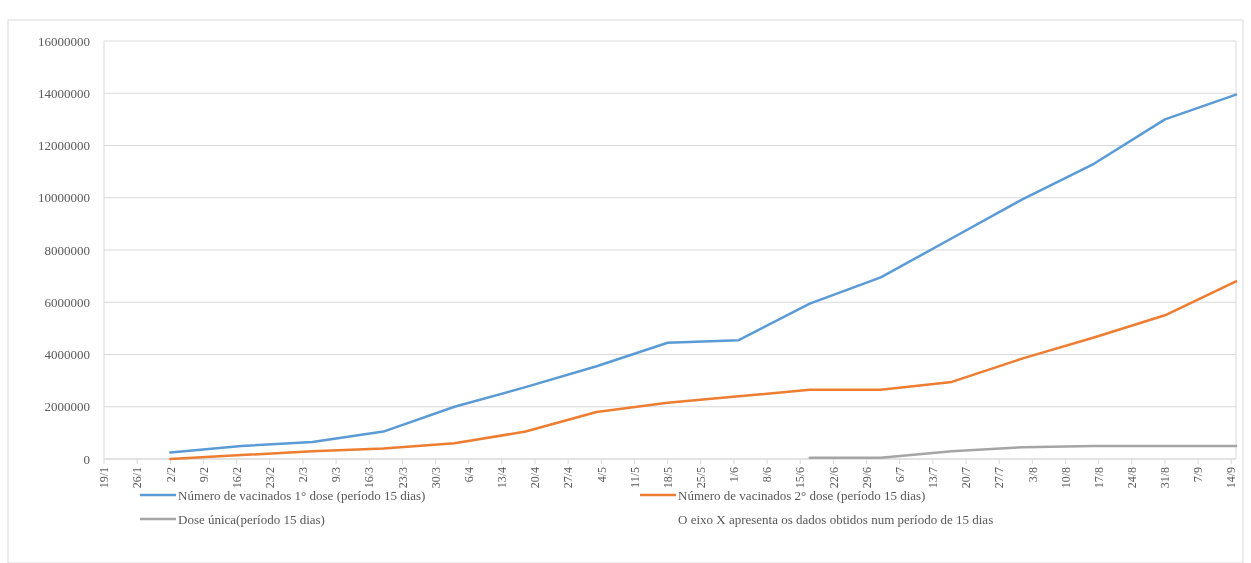 The height and width of the screenshot is (563, 1251). What do you see at coordinates (64, 93) in the screenshot?
I see `y-tick-label: 14000000` at bounding box center [64, 93].